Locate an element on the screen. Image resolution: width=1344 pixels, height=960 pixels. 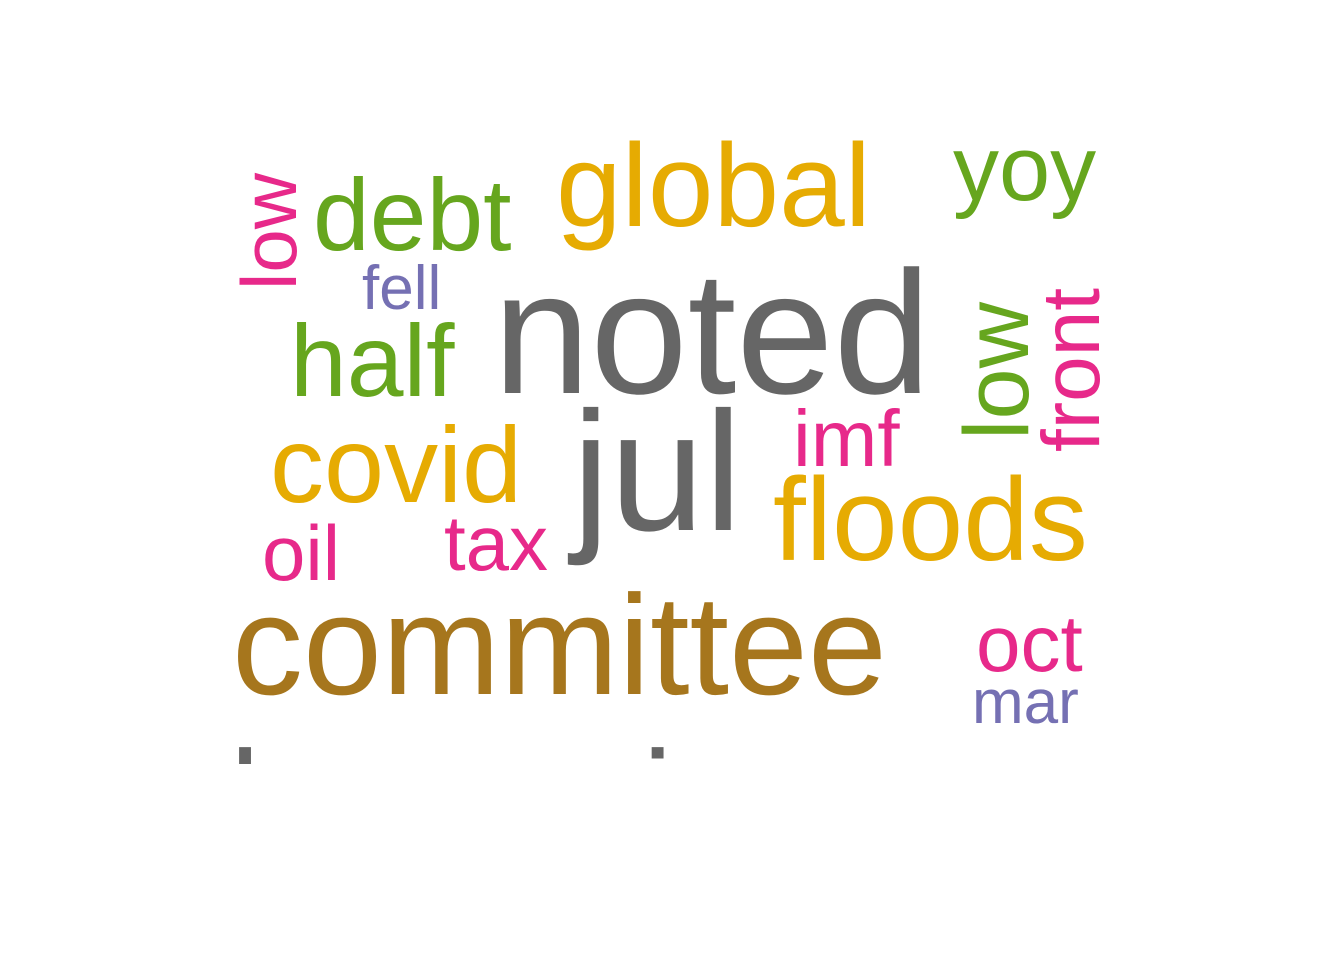
word-mar: mar is located at coordinates (1025, 702).